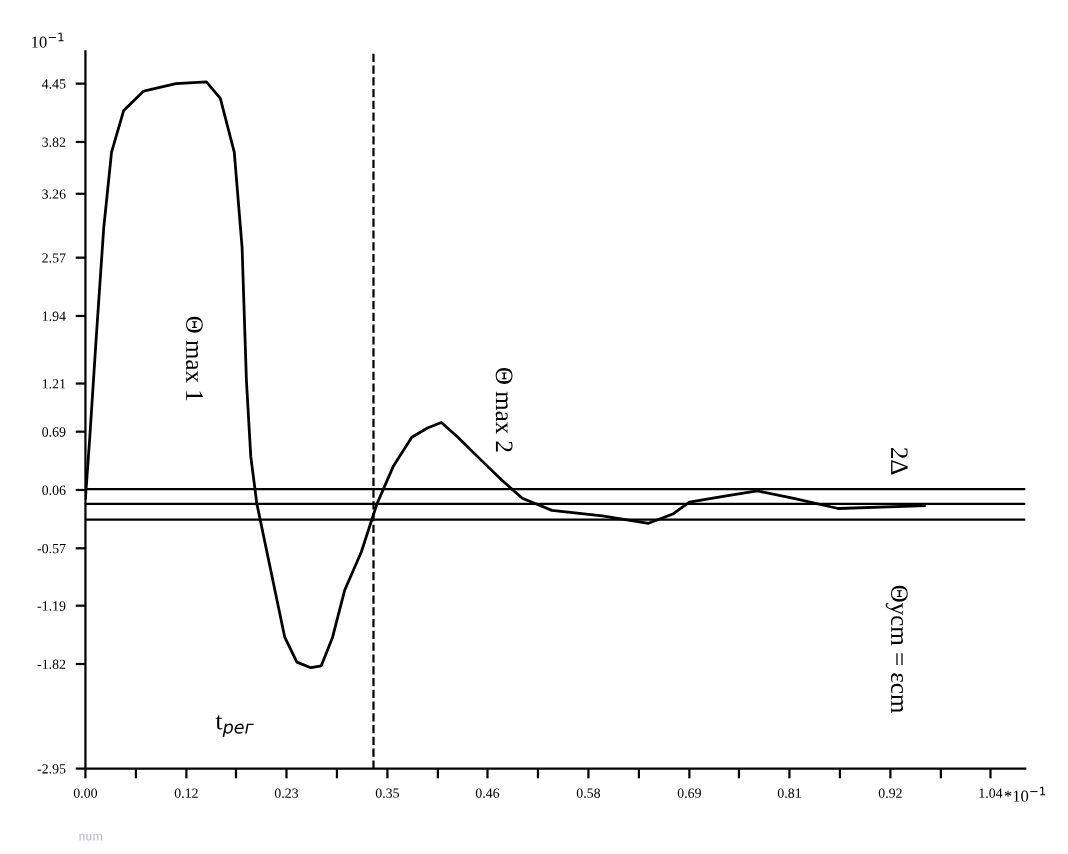  Describe the element at coordinates (899, 461) in the screenshot. I see `annotation: 2Δ` at that location.